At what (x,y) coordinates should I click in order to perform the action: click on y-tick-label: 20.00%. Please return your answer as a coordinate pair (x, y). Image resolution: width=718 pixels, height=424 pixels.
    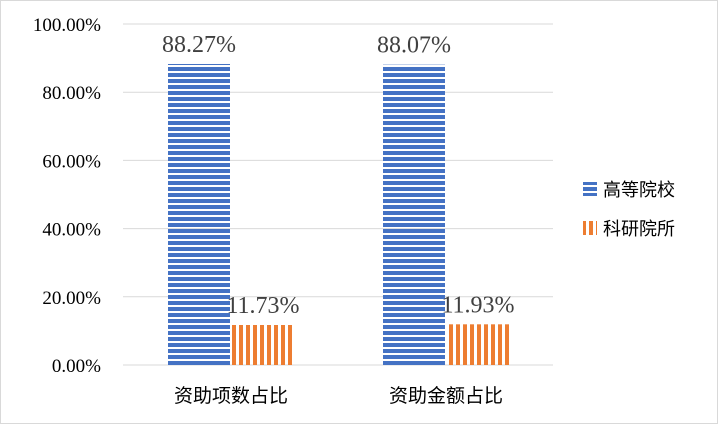
    Looking at the image, I should click on (71, 298).